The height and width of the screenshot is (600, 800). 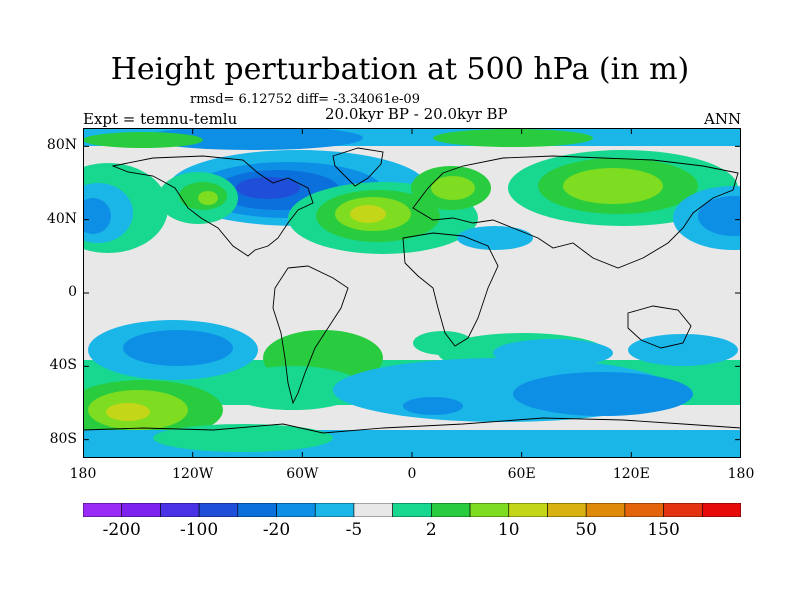 What do you see at coordinates (400, 69) in the screenshot?
I see `plot-title: Height perturbation at 500 hPa (in m)` at bounding box center [400, 69].